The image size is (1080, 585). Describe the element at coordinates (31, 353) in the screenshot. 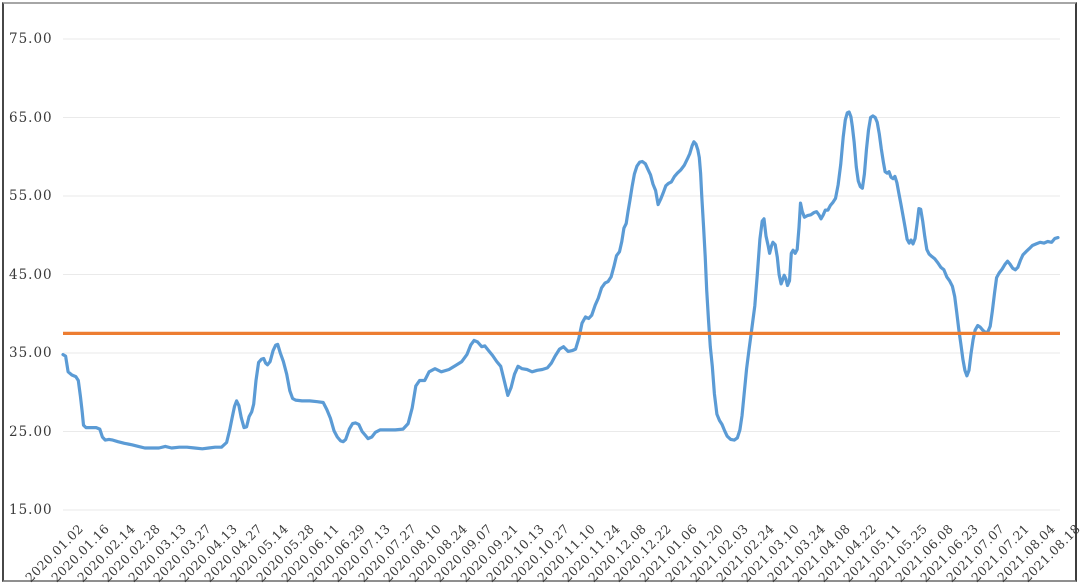

I see `y-axis-label: 35.00` at that location.